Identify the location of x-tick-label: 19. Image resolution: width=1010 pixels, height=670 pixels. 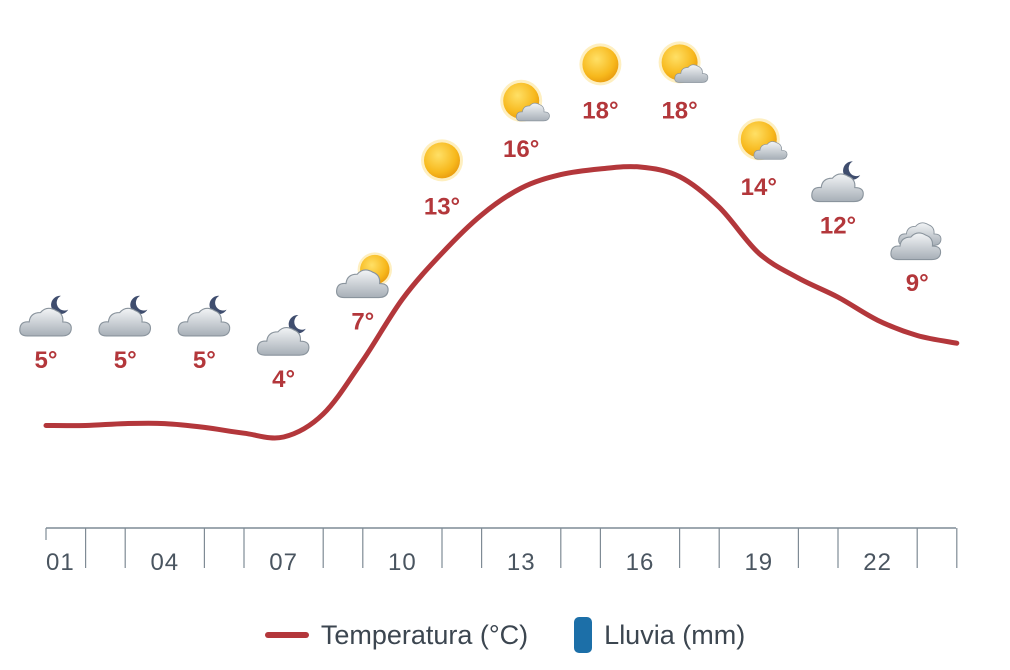
(758, 562).